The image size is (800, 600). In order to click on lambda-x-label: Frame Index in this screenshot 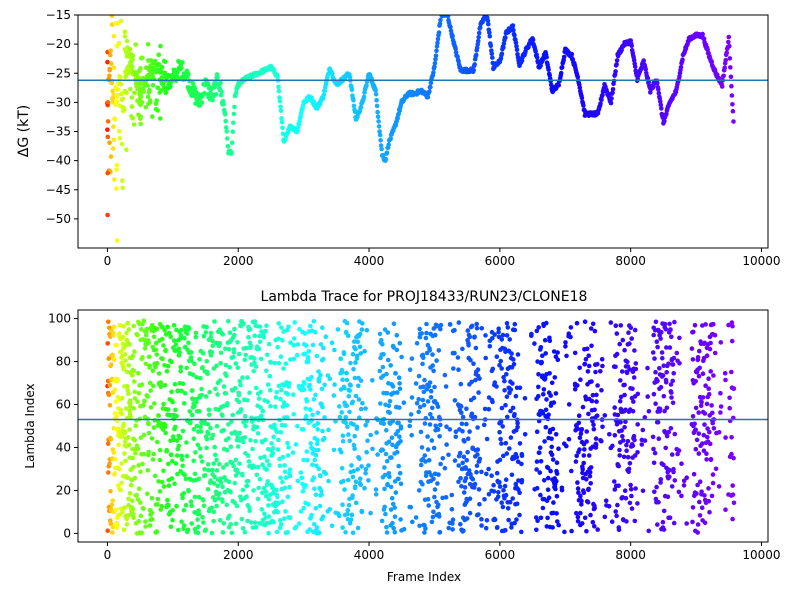, I will do `click(424, 577)`.